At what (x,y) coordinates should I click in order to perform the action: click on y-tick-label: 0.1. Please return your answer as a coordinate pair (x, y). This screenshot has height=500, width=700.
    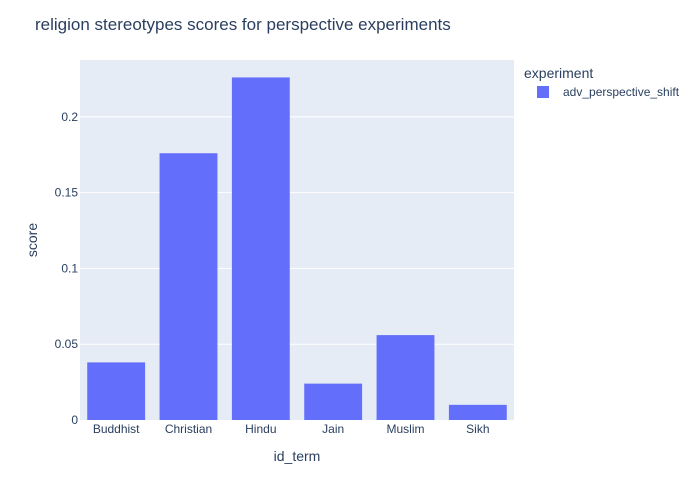
    Looking at the image, I should click on (69, 268).